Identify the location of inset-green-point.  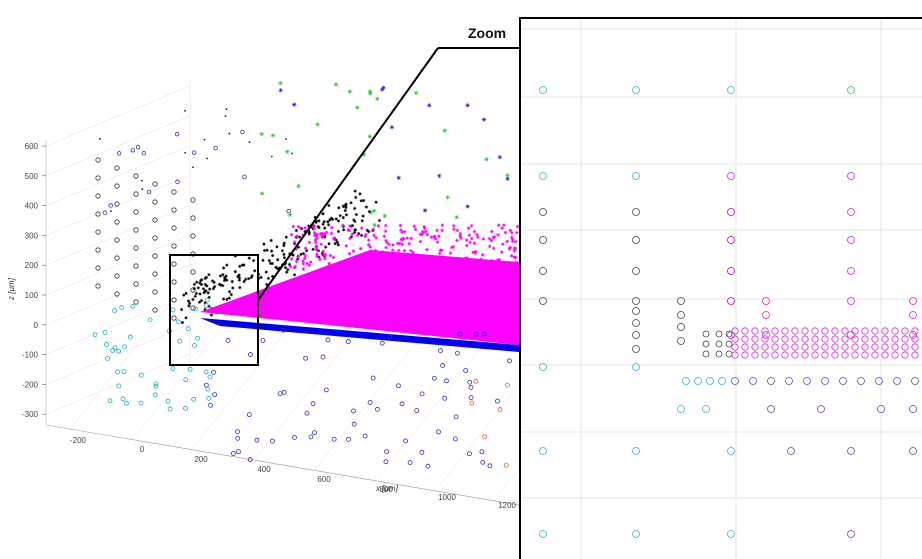
(851, 90).